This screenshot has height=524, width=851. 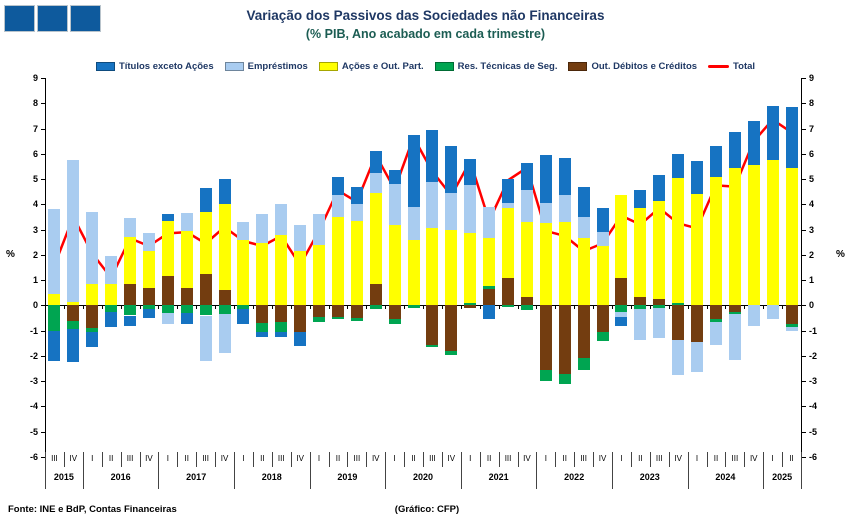 I want to click on y-tick-label-right: 8, so click(x=812, y=103).